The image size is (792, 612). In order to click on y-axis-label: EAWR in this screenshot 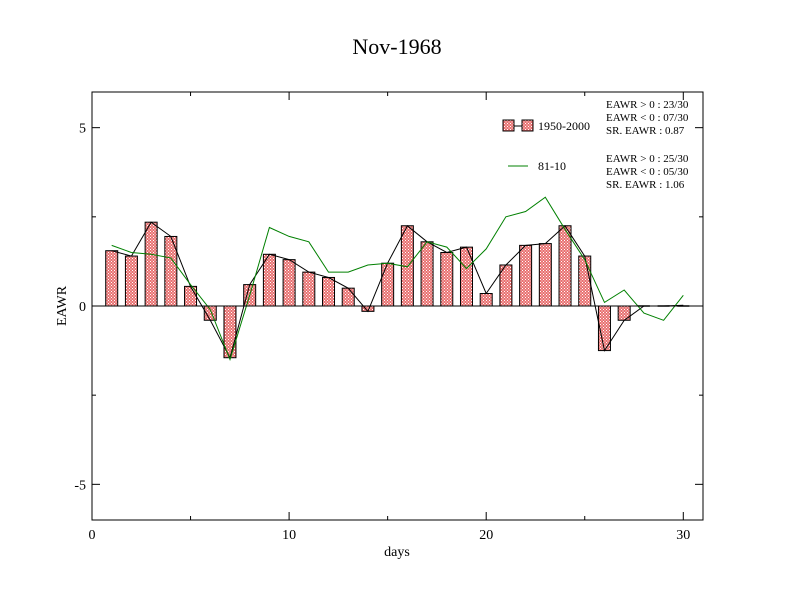, I will do `click(62, 305)`.